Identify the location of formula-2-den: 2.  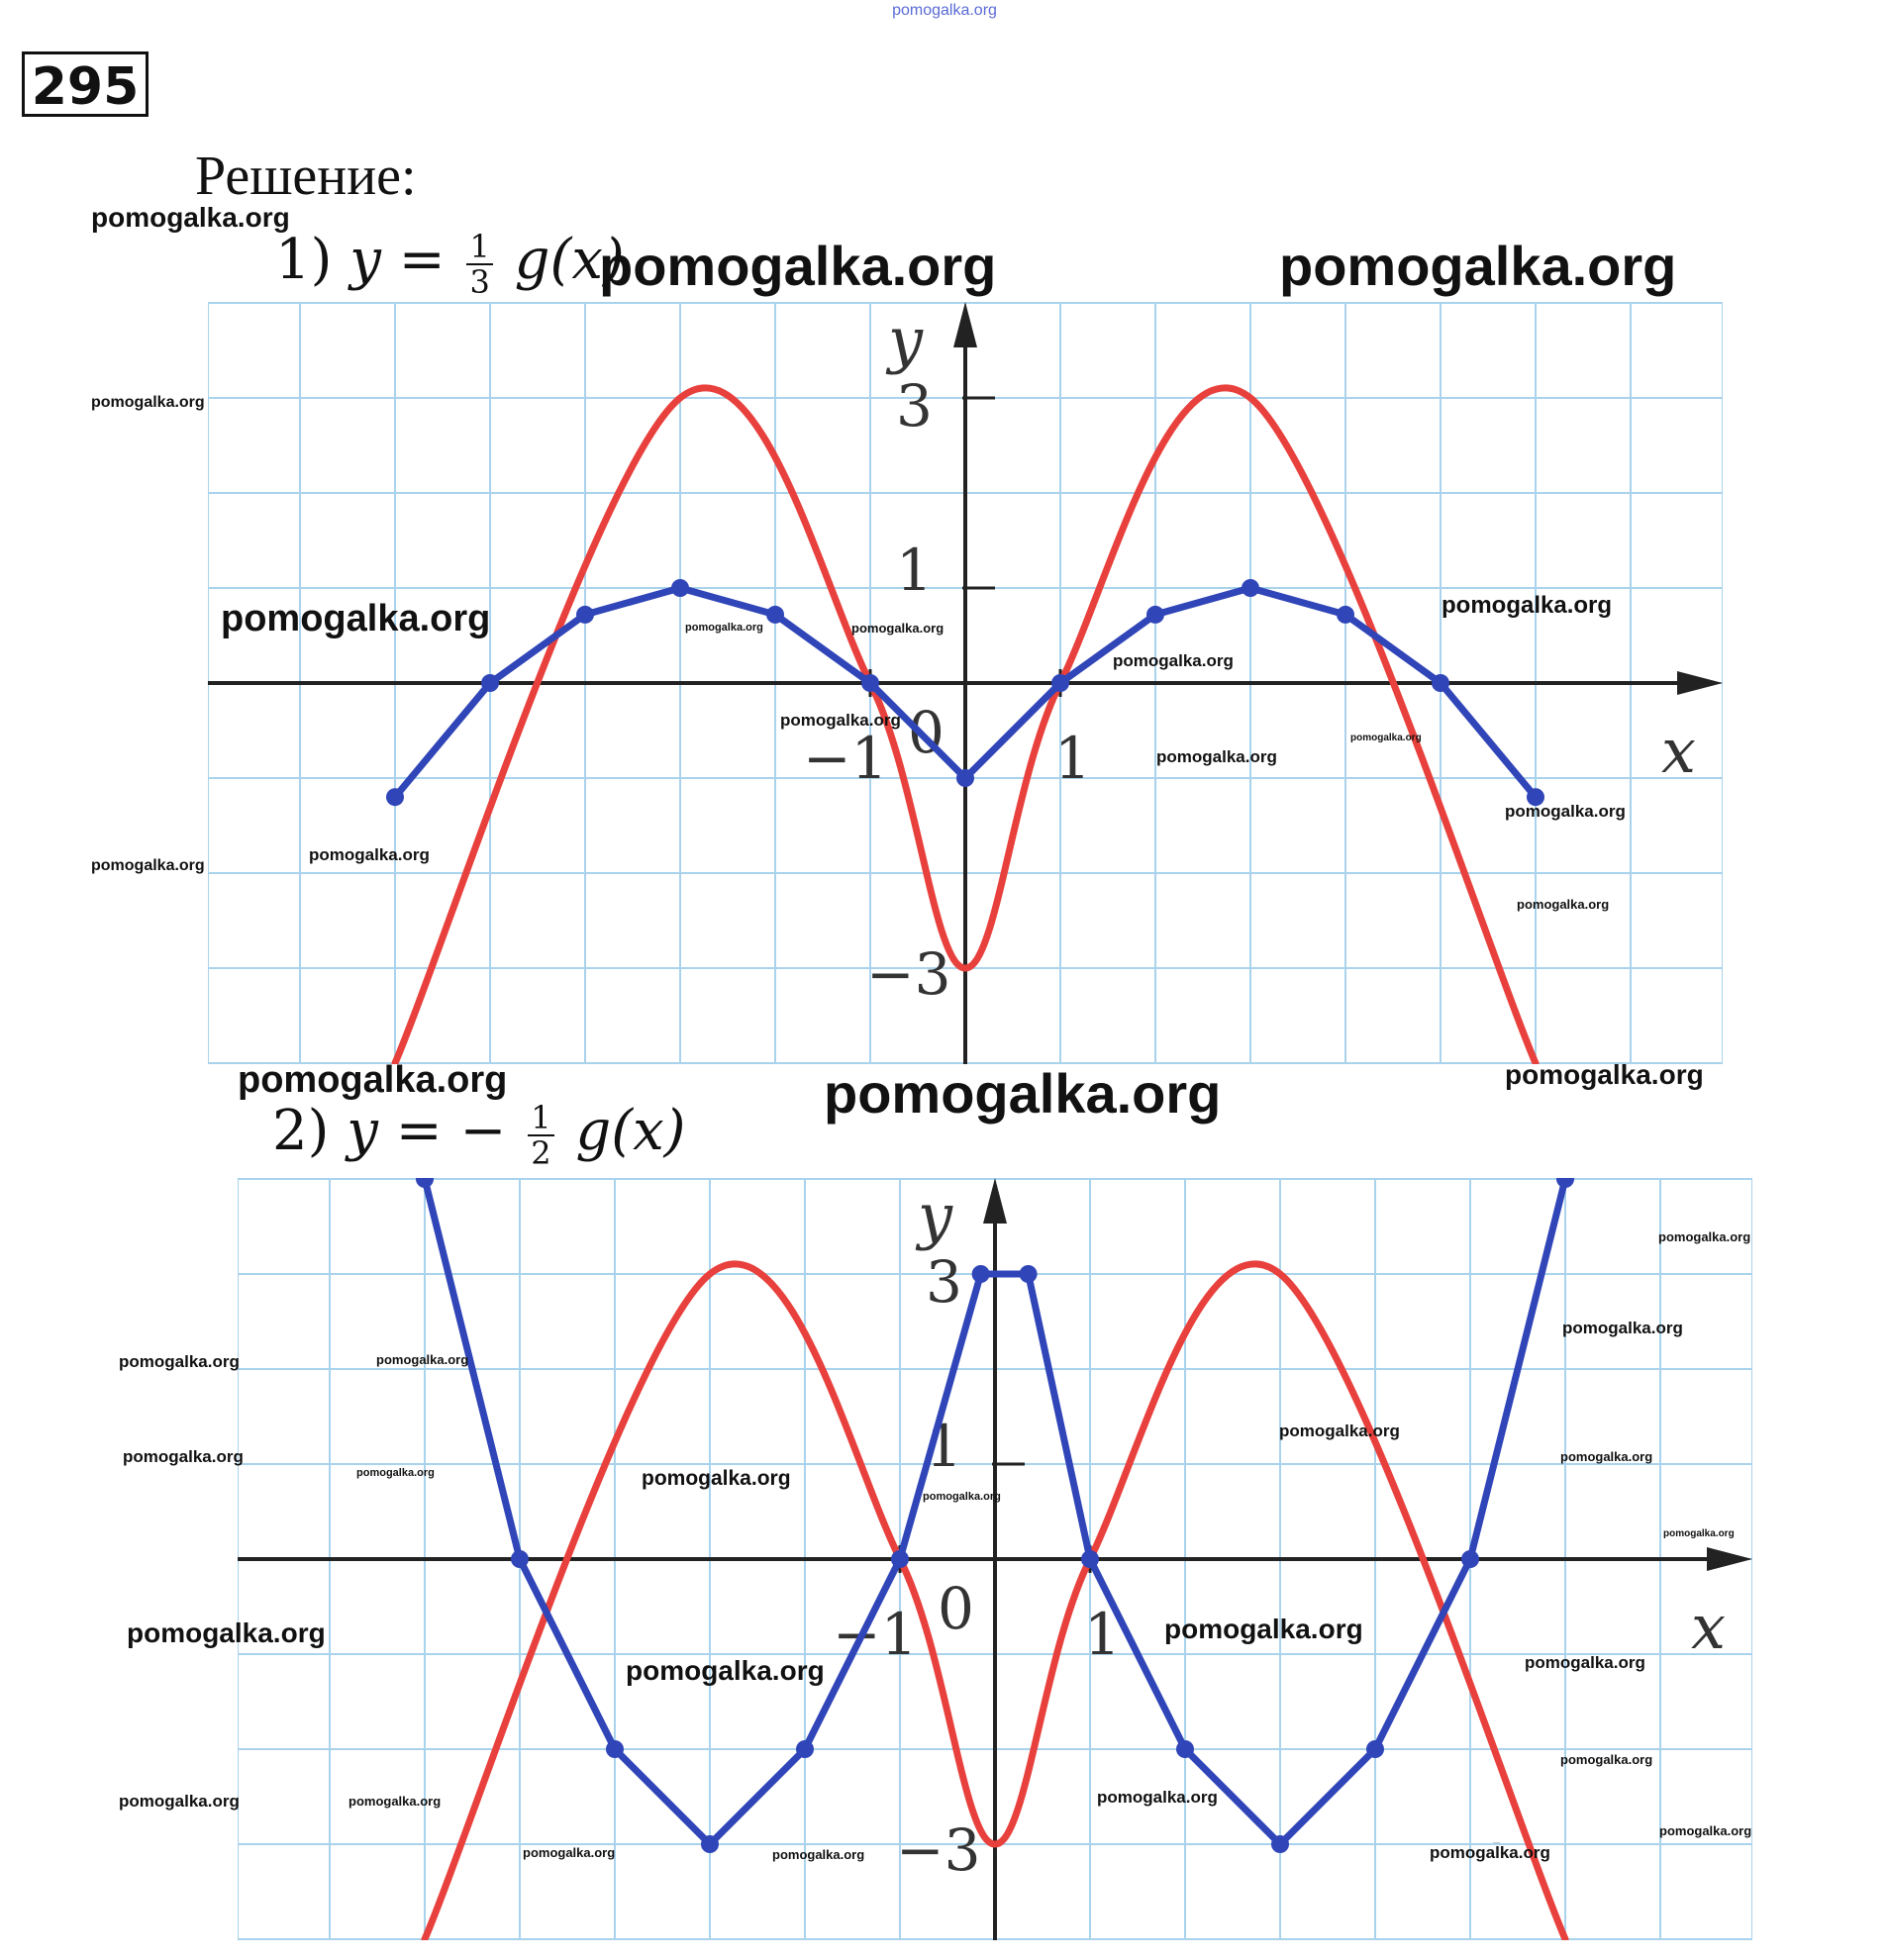
(541, 1152).